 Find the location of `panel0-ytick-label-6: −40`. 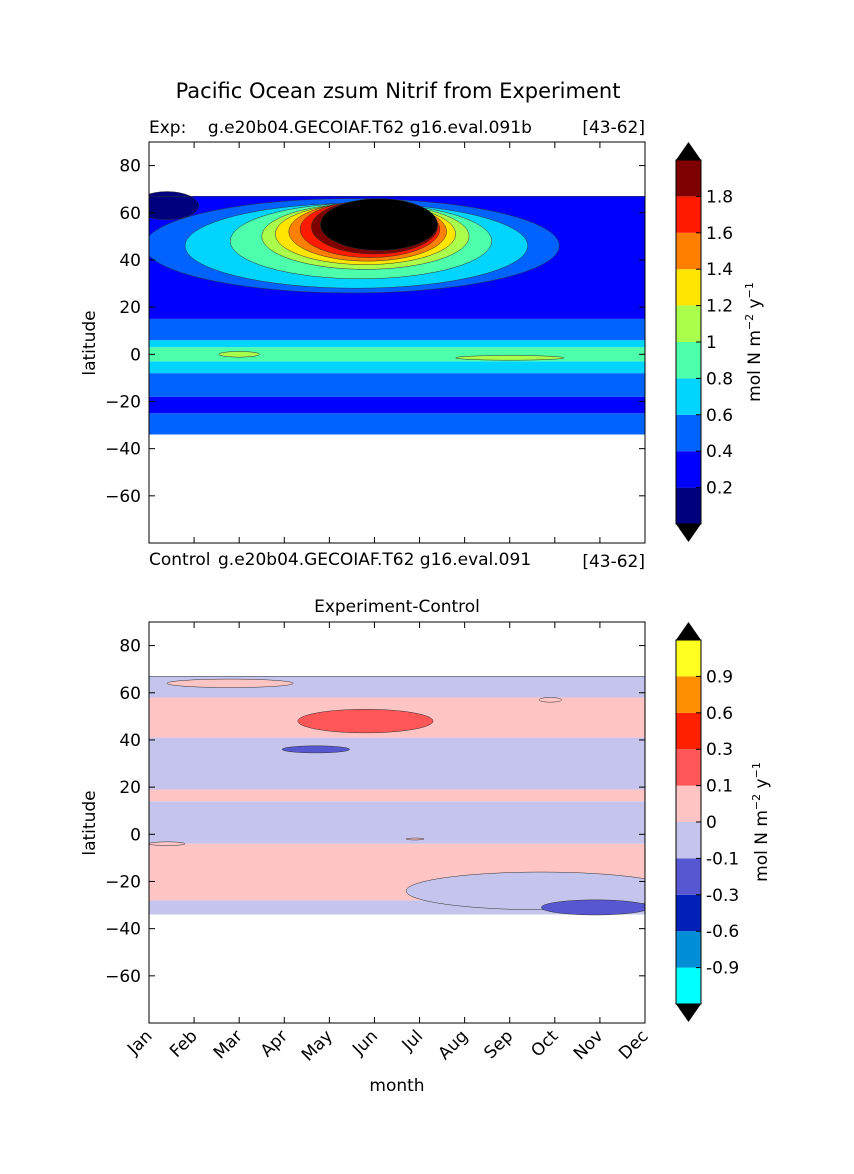

panel0-ytick-label-6: −40 is located at coordinates (123, 450).